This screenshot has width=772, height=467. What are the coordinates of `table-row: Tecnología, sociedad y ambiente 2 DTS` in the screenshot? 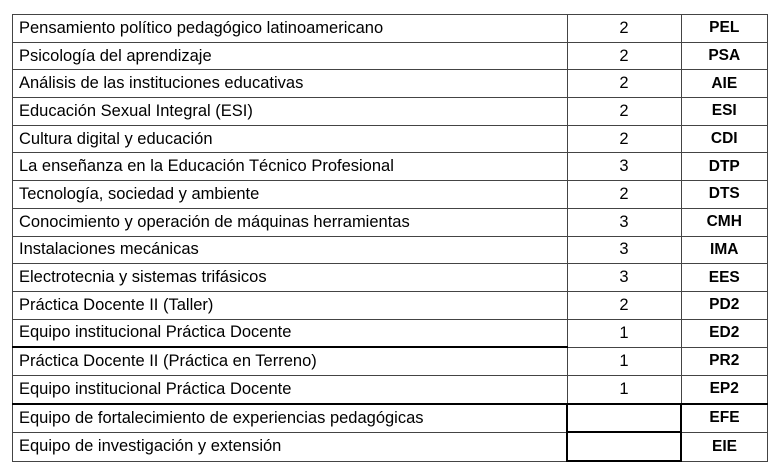 It's located at (390, 194).